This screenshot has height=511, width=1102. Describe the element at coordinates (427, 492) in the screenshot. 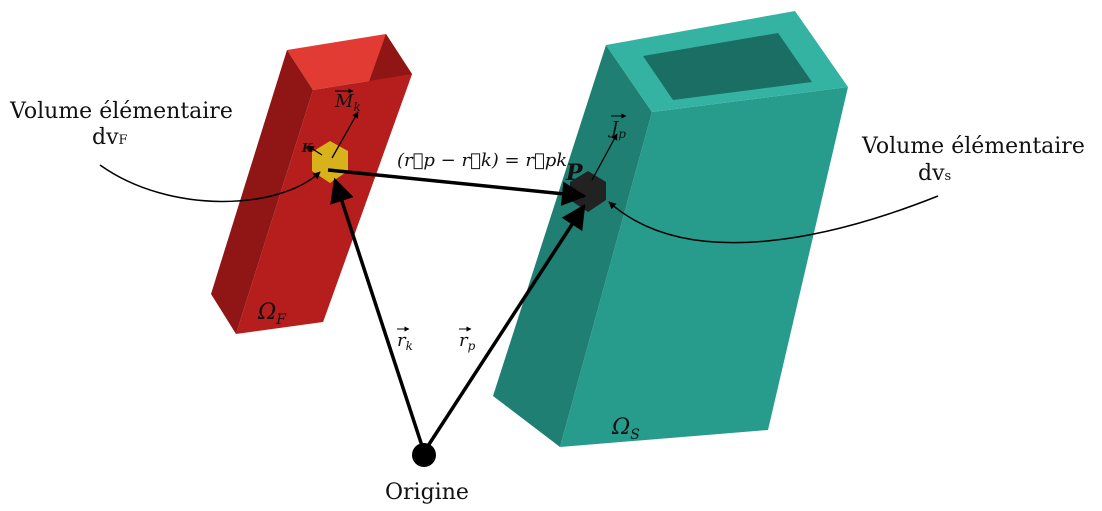

I see `label-origin: Origine` at that location.